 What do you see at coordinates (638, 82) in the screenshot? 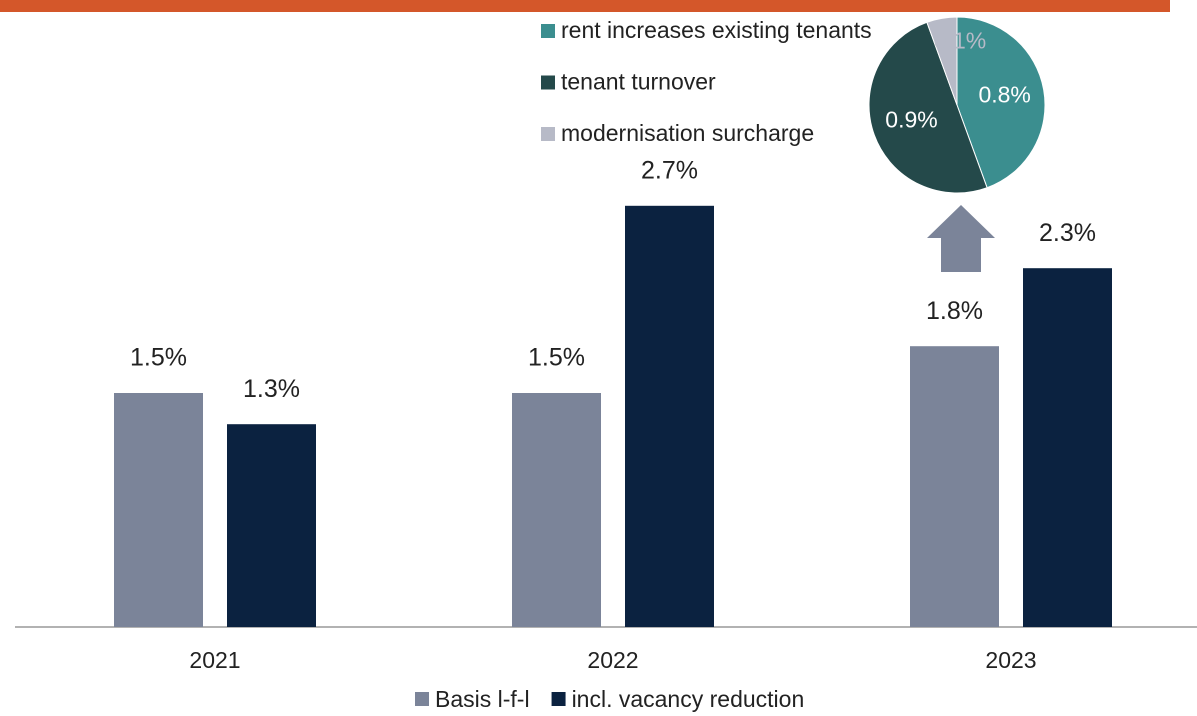
I see `legend-label: tenant turnover` at bounding box center [638, 82].